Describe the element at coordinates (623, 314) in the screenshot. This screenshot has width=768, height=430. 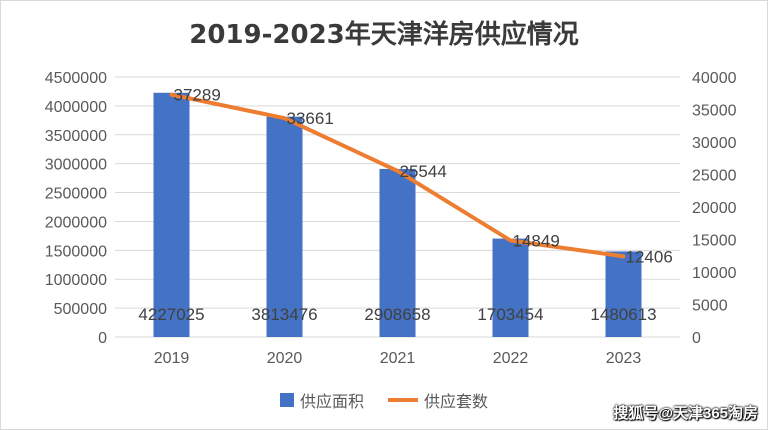
I see `bar-data-label: 1480613` at that location.